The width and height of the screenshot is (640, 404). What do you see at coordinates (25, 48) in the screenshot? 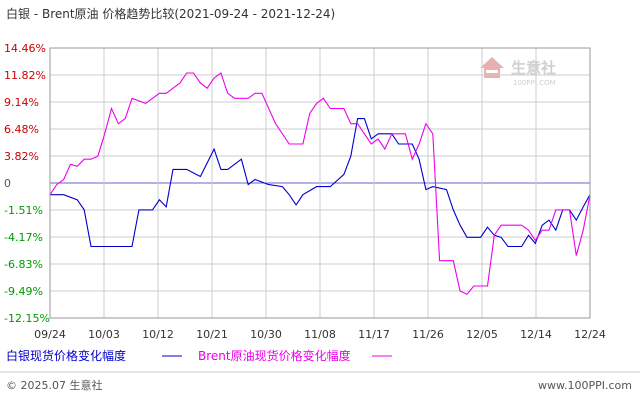
I see `y-tick-label: 14.46%` at bounding box center [25, 48].